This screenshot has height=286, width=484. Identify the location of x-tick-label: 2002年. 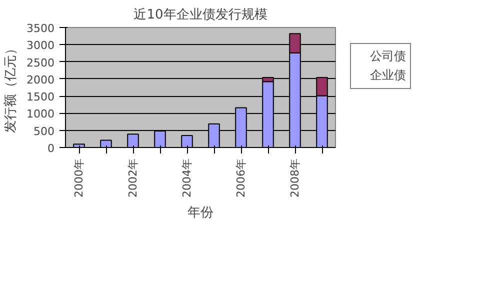
(133, 178).